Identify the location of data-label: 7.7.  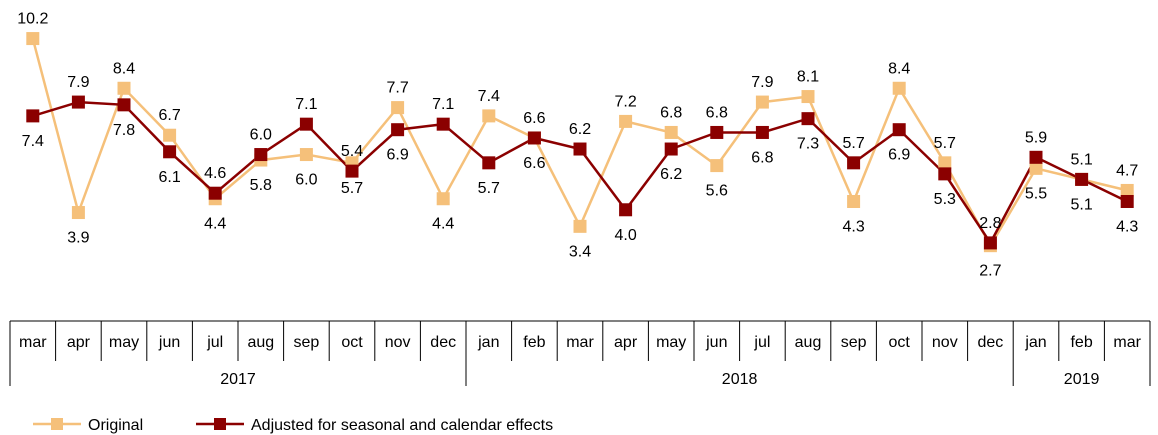
(397, 88).